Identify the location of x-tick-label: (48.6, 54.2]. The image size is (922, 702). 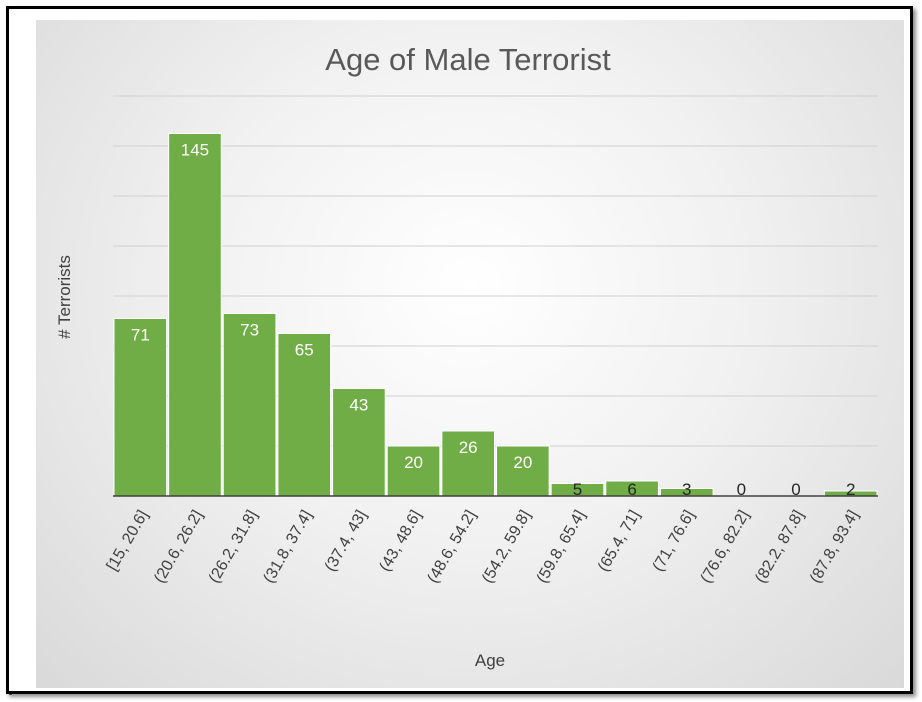
(451, 547).